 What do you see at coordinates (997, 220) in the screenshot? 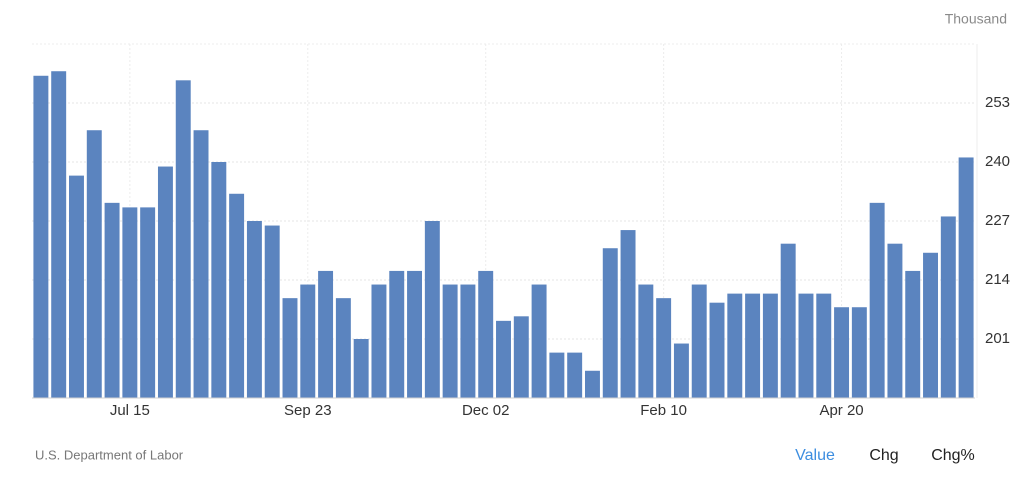
I see `y-tick-label: 227` at bounding box center [997, 220].